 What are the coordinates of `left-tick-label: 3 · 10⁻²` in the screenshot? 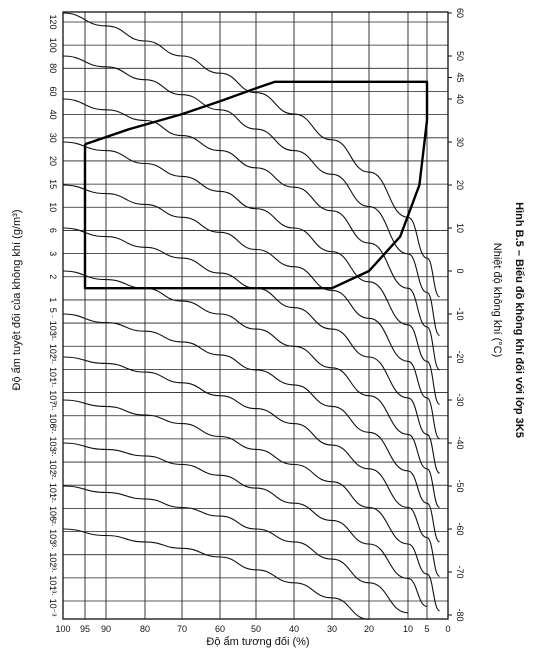 It's located at (53, 462).